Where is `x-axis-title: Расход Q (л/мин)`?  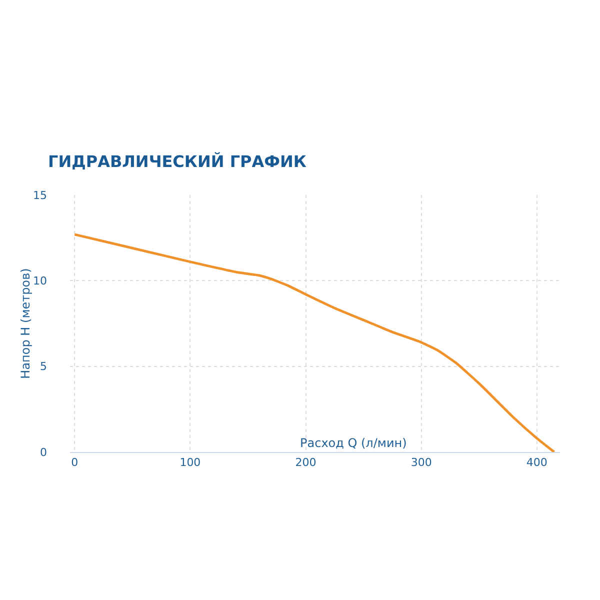
x-axis-title: Расход Q (л/мин) is located at coordinates (353, 443).